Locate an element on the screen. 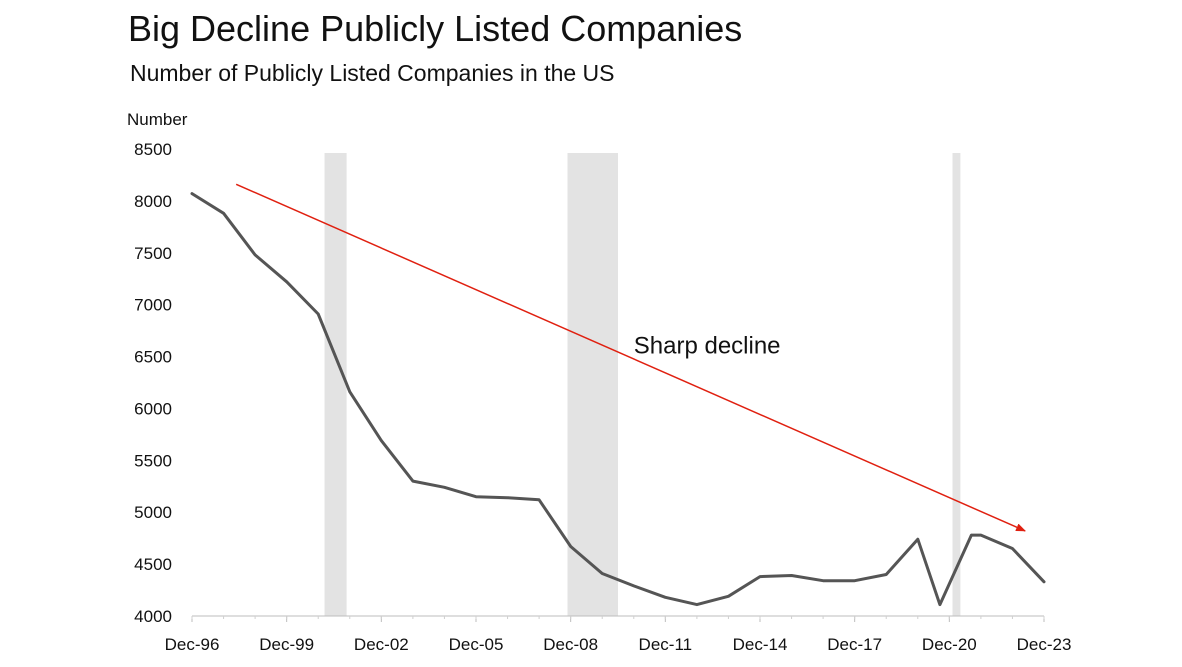  y-tick-label: 7000 is located at coordinates (153, 305).